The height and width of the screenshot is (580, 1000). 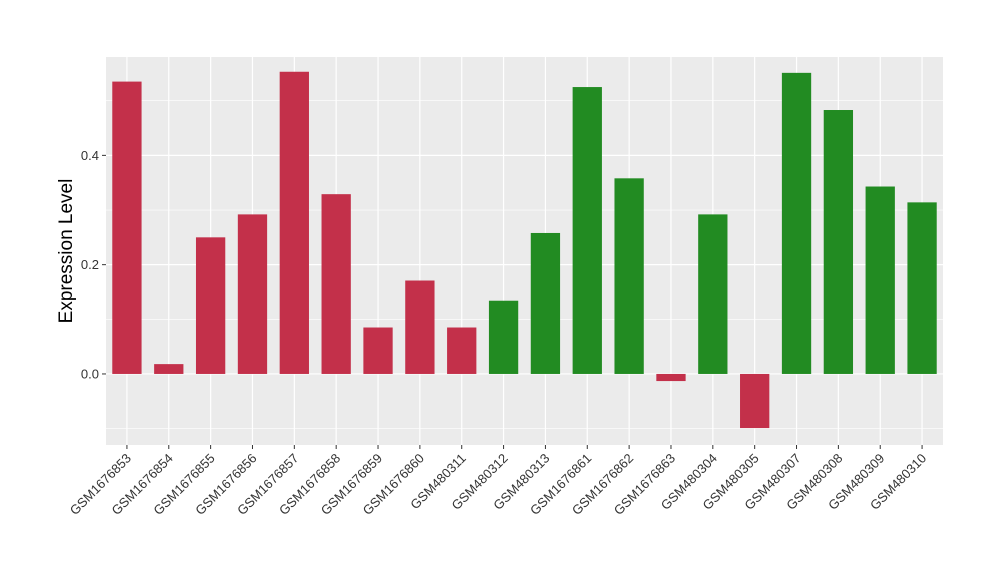 I want to click on bar-gsm1676859, so click(x=378, y=350).